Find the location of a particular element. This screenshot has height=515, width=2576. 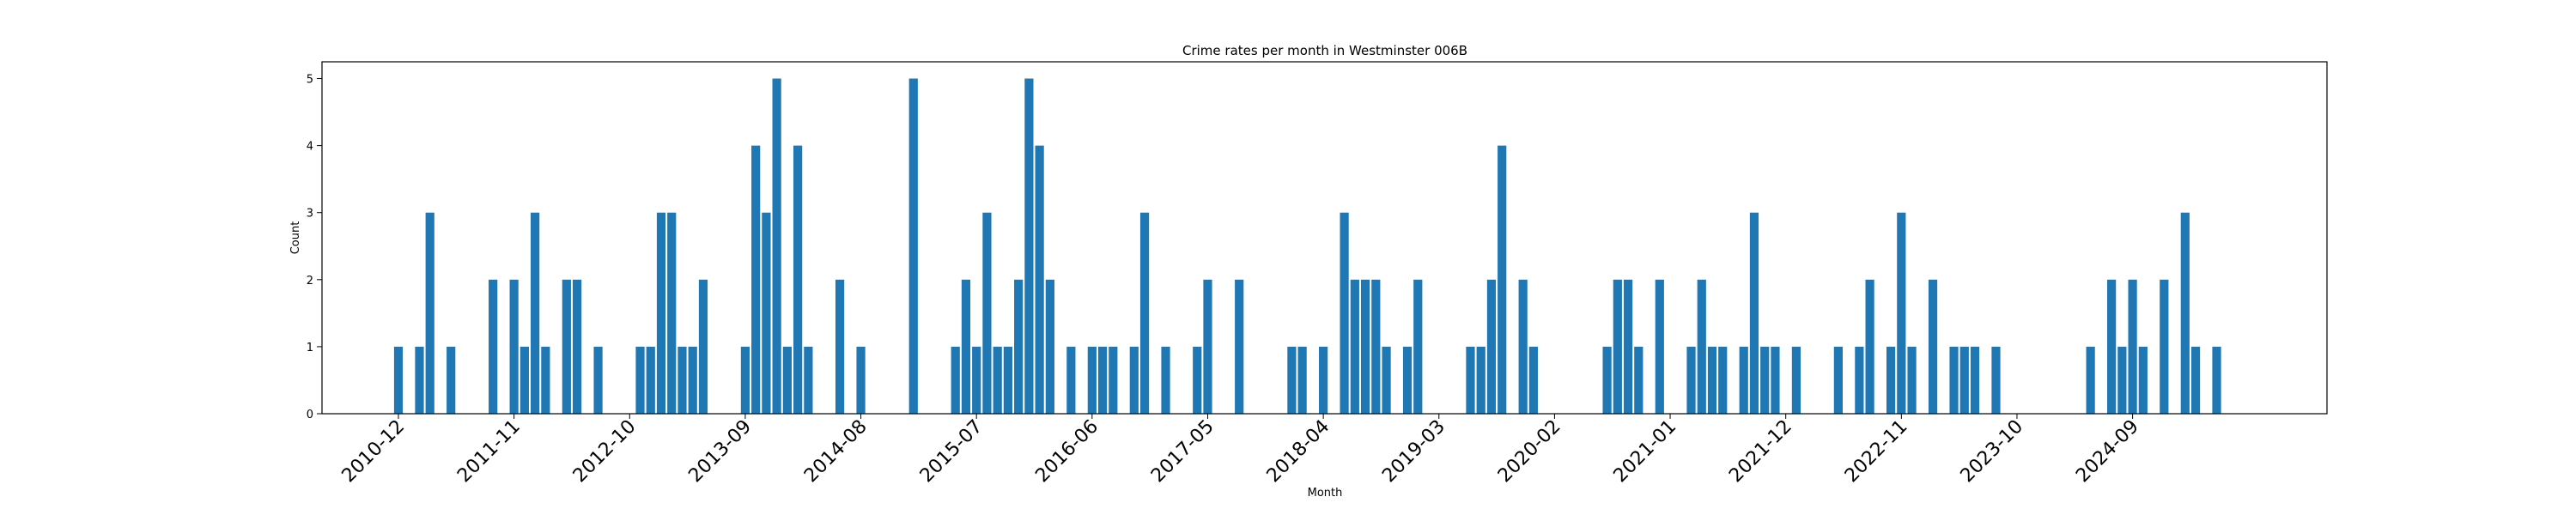

y-tick-label: 2 is located at coordinates (310, 281).